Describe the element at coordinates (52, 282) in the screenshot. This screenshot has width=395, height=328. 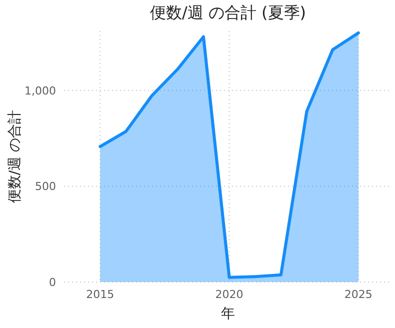
I see `y-tick-label: 0` at that location.